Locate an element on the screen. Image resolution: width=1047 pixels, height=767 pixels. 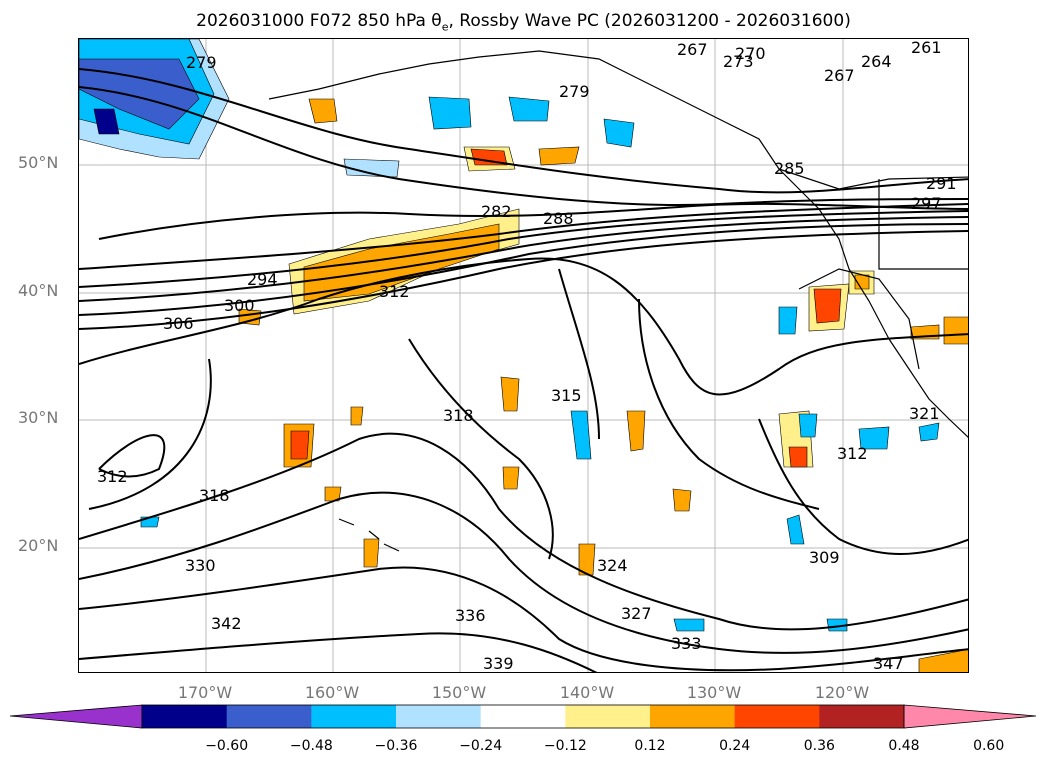
colorbar-tick-label: 0.48 is located at coordinates (904, 746).